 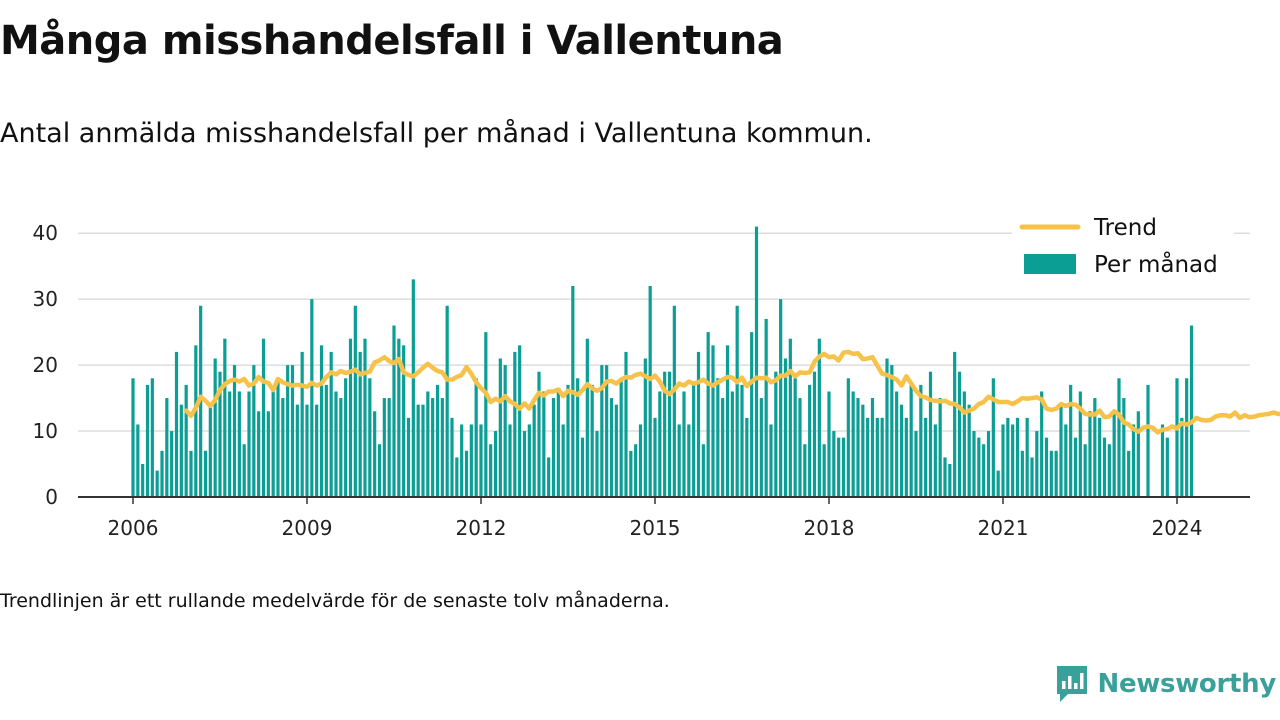 I want to click on x-tick-label: 2009, so click(x=307, y=528).